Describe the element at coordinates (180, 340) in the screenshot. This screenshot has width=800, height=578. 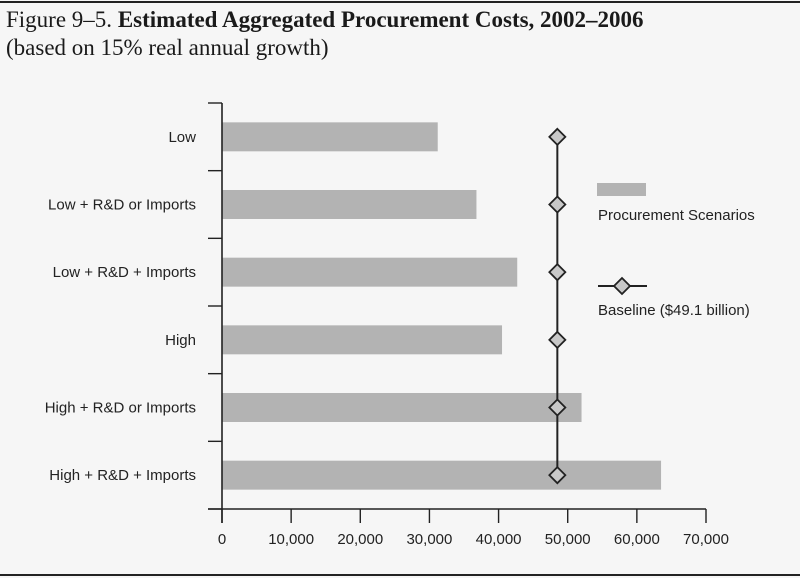
I see `y-tick-label: High` at that location.